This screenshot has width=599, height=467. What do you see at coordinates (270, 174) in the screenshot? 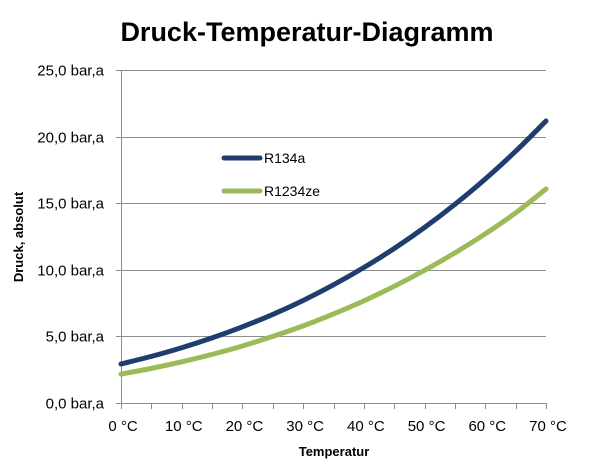
I see `legend: R134a R1234ze` at bounding box center [270, 174].